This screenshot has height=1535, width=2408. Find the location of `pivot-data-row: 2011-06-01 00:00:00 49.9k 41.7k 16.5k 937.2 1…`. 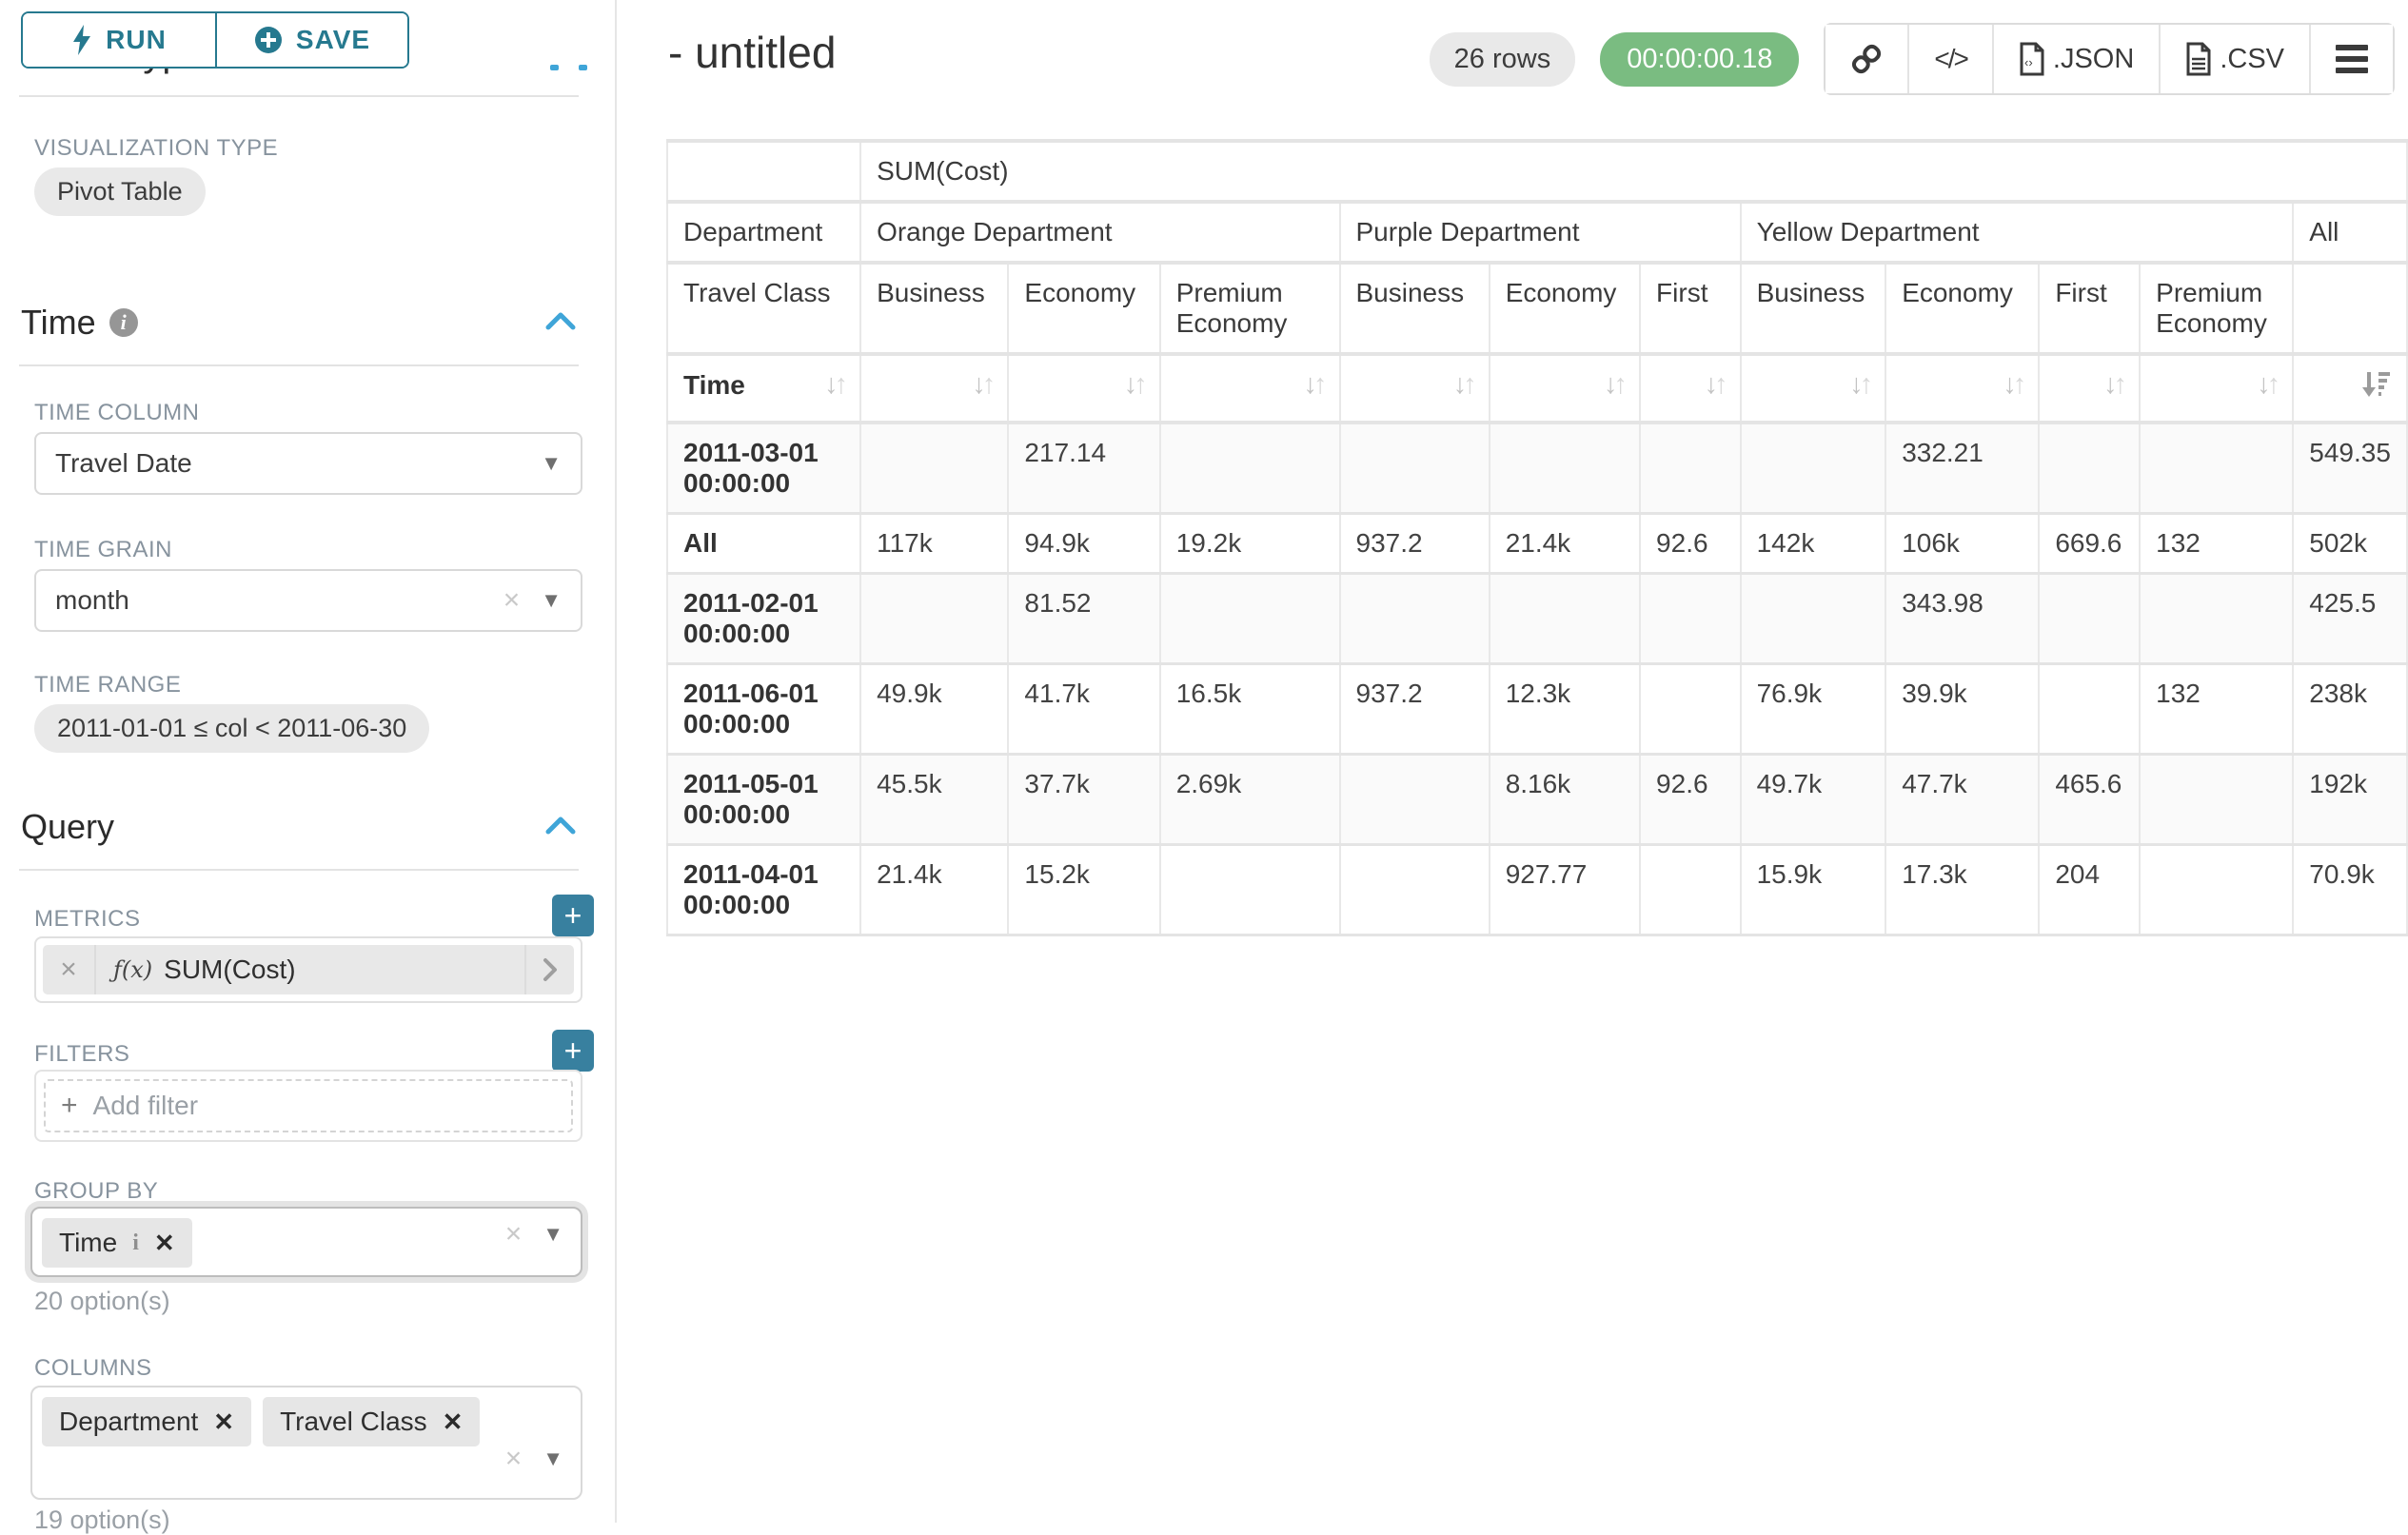

pivot-data-row: 2011-06-01 00:00:00 49.9k 41.7k 16.5k 937.2 1… is located at coordinates (1536, 709).